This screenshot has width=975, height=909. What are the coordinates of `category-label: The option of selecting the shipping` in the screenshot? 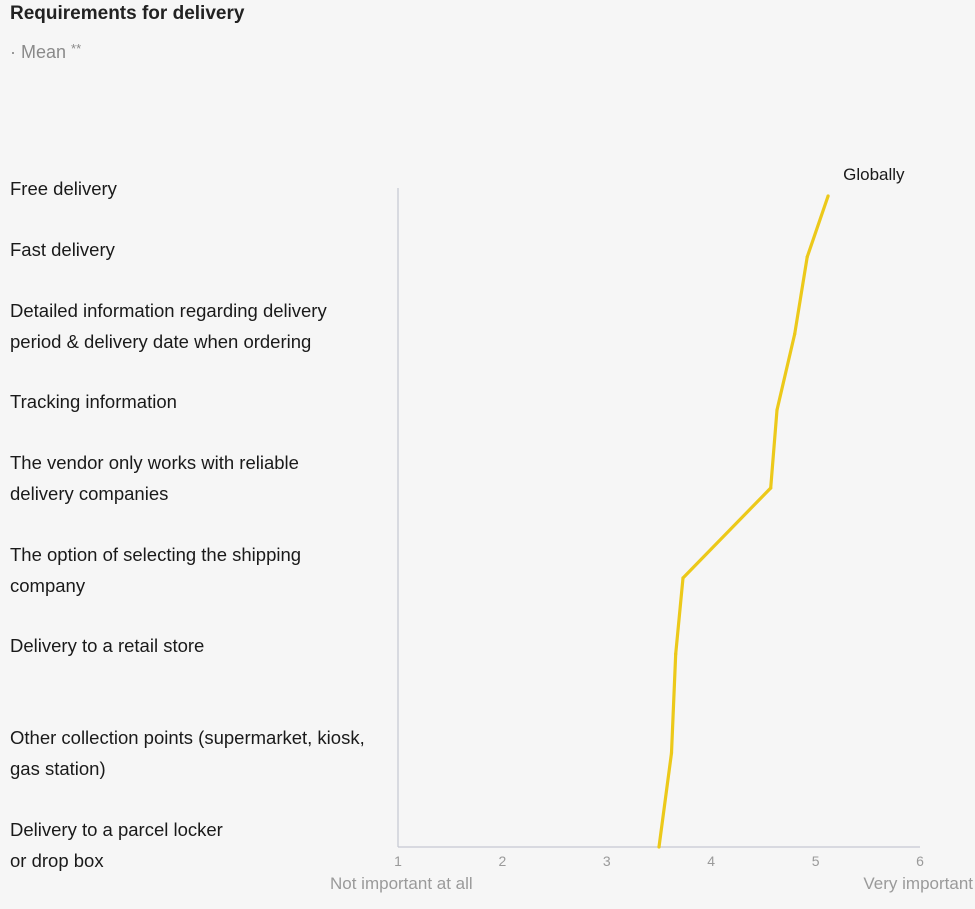 It's located at (155, 554).